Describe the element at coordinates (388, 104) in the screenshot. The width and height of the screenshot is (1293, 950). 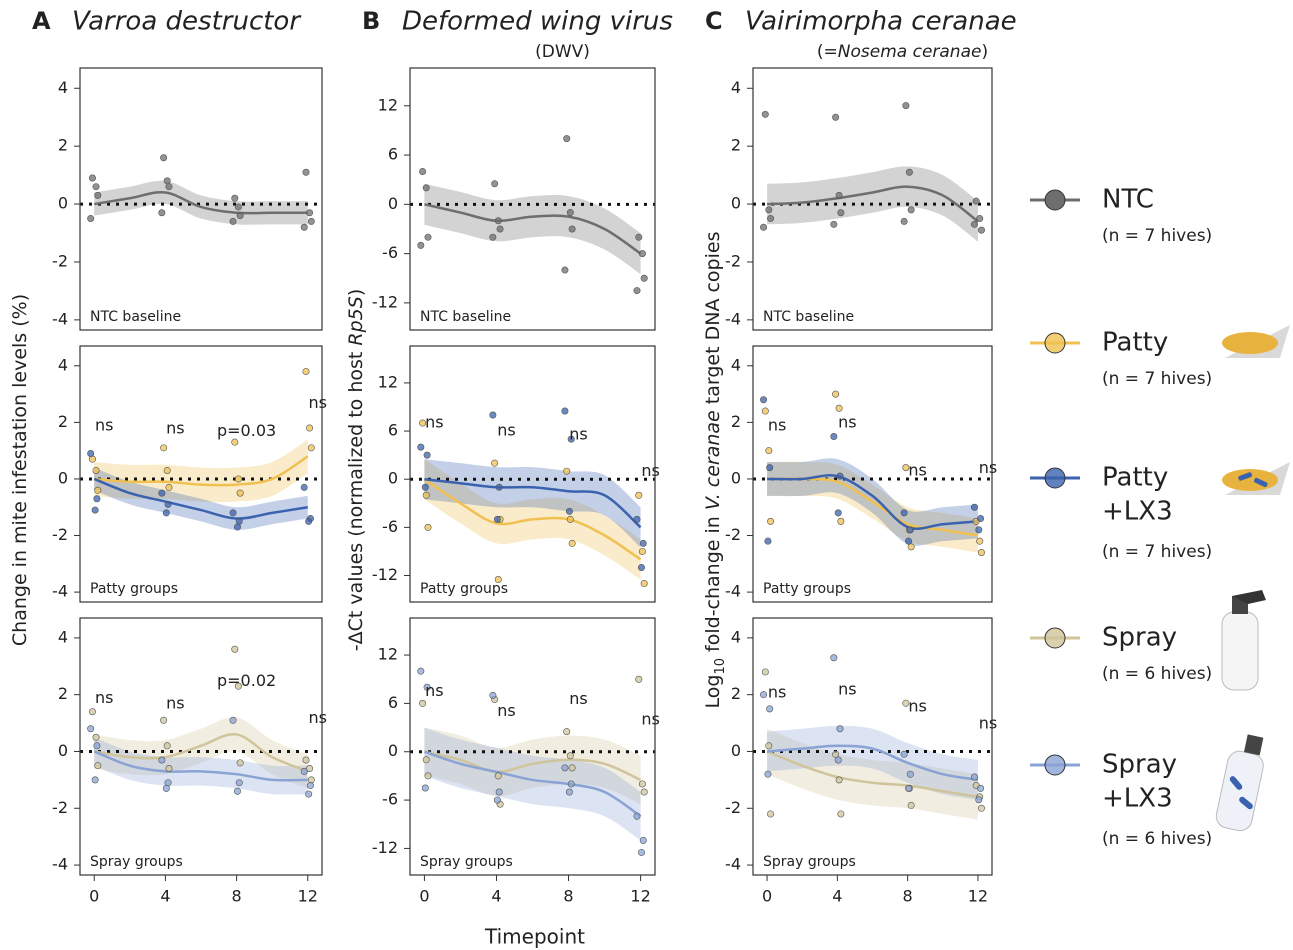
I see `y-tick-label: 12` at that location.